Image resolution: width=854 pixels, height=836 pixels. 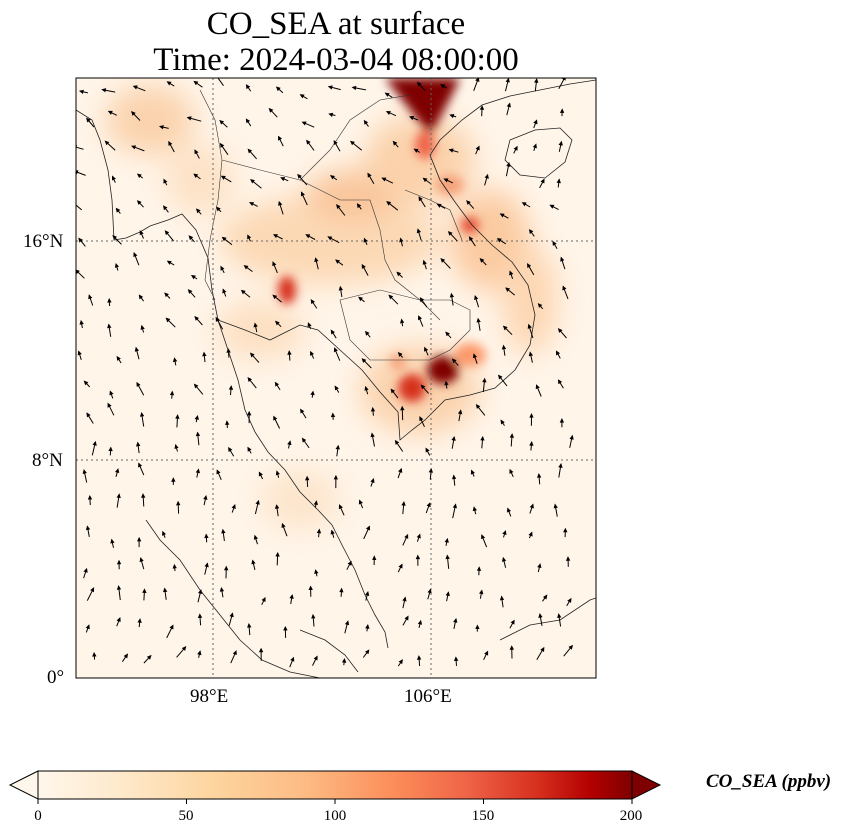 What do you see at coordinates (335, 785) in the screenshot?
I see `colorbar-gradient` at bounding box center [335, 785].